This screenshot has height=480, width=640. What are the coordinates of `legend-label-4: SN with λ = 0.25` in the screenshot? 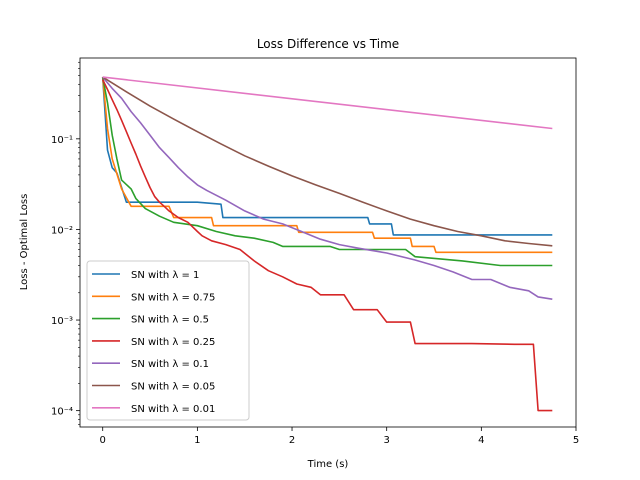 It's located at (173, 342).